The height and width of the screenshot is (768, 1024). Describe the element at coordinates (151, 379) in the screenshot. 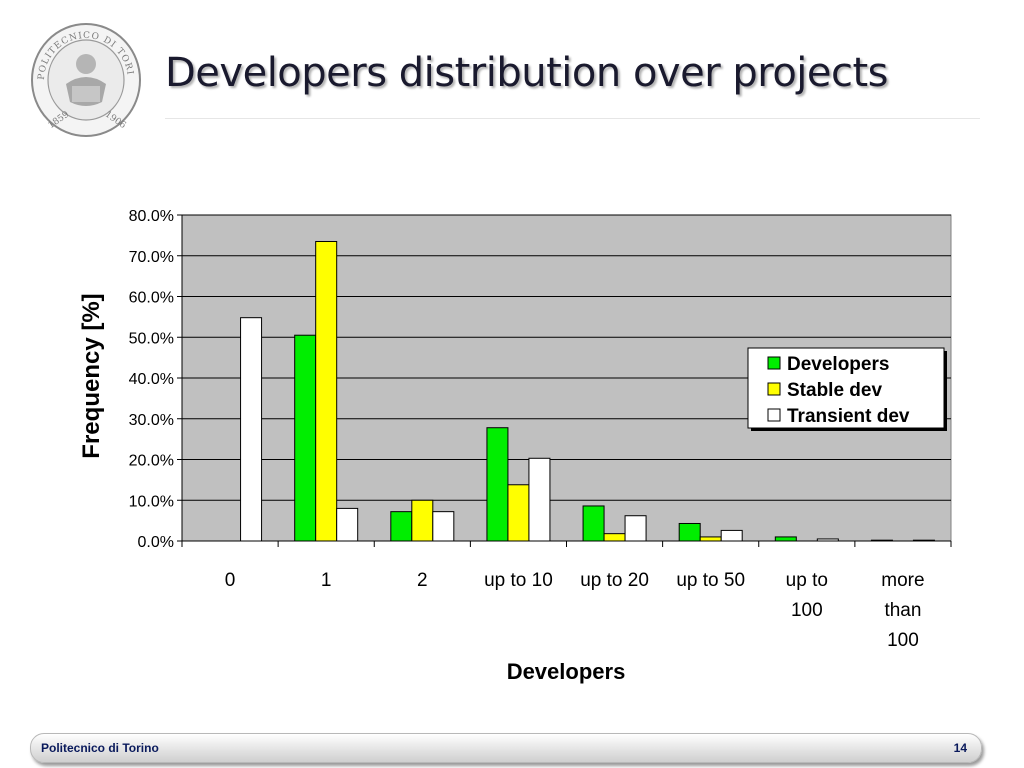

I see `y-tick-label: 40.0%` at that location.